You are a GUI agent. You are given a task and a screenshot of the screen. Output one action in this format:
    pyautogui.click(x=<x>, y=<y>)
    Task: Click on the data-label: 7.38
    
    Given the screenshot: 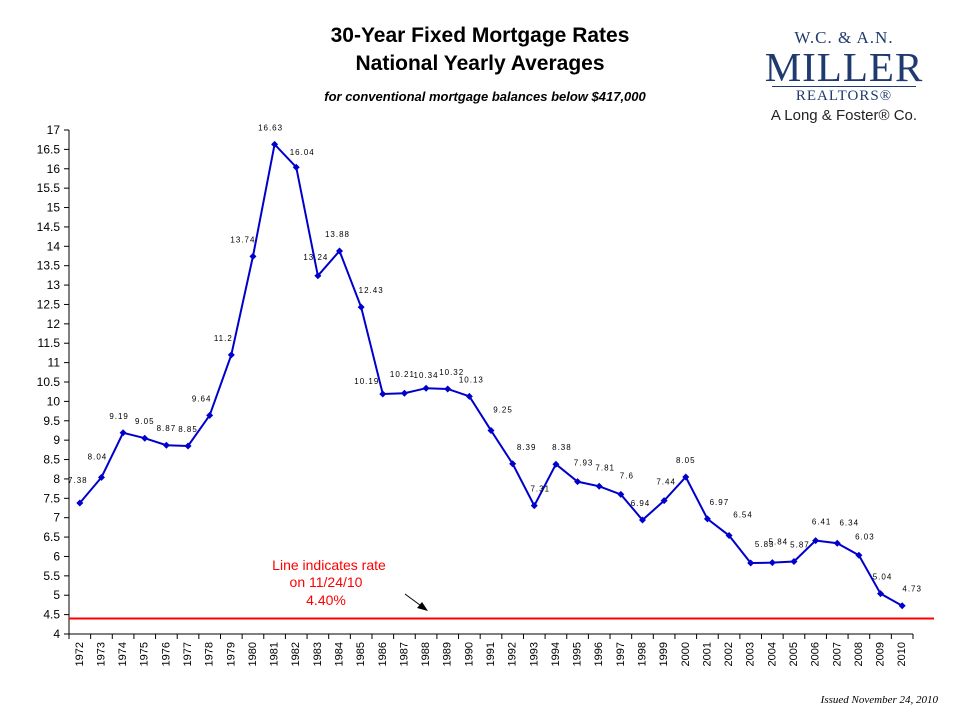 What is the action you would take?
    pyautogui.click(x=78, y=480)
    